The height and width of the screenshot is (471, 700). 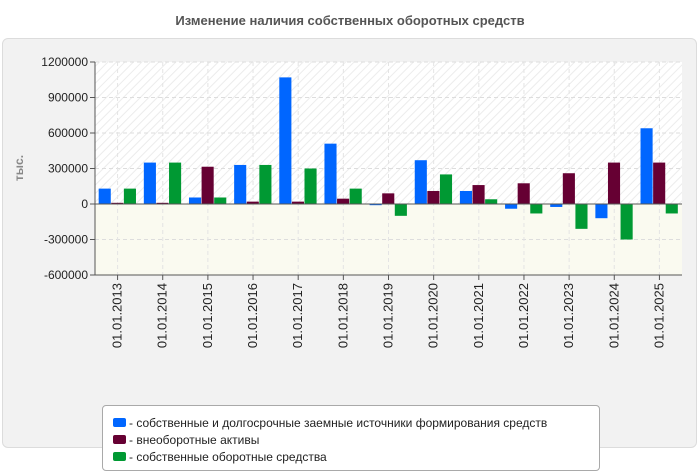 I want to click on legend-swatch-working-capital, so click(x=119, y=456).